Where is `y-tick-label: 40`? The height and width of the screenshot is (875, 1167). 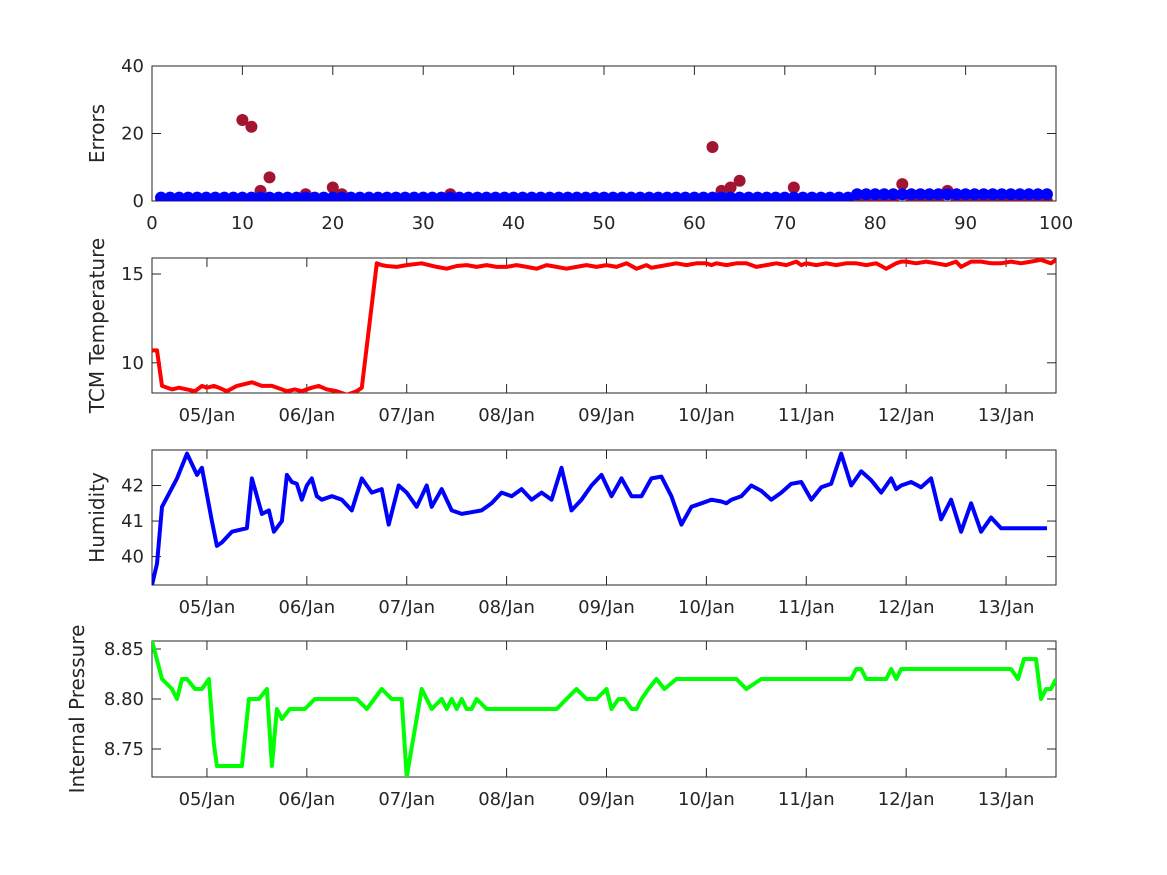 y-tick-label: 40 is located at coordinates (132, 557).